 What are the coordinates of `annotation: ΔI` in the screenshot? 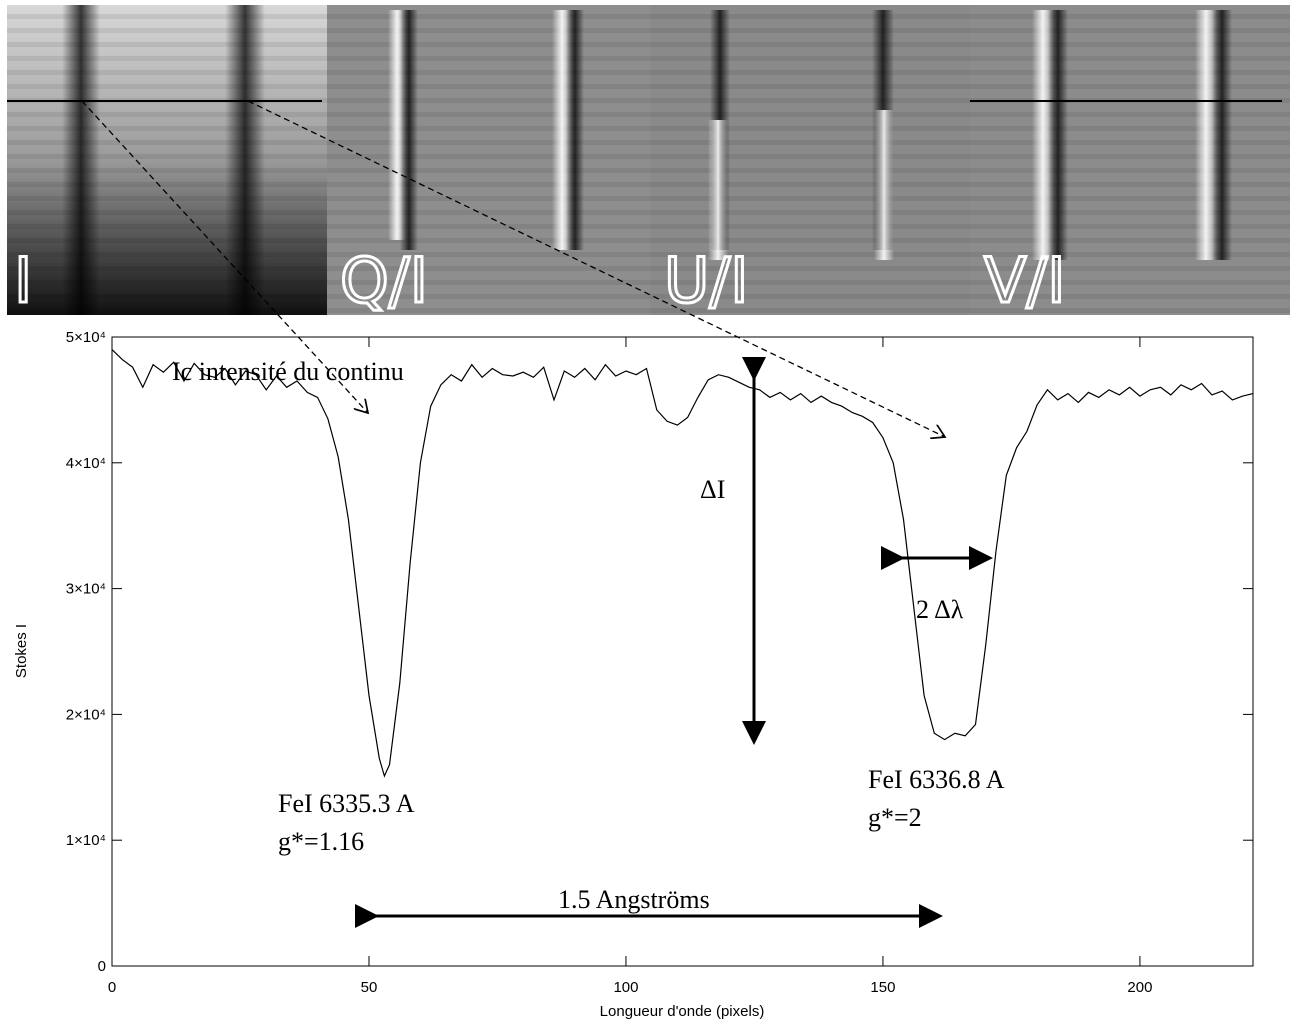 It's located at (712, 489).